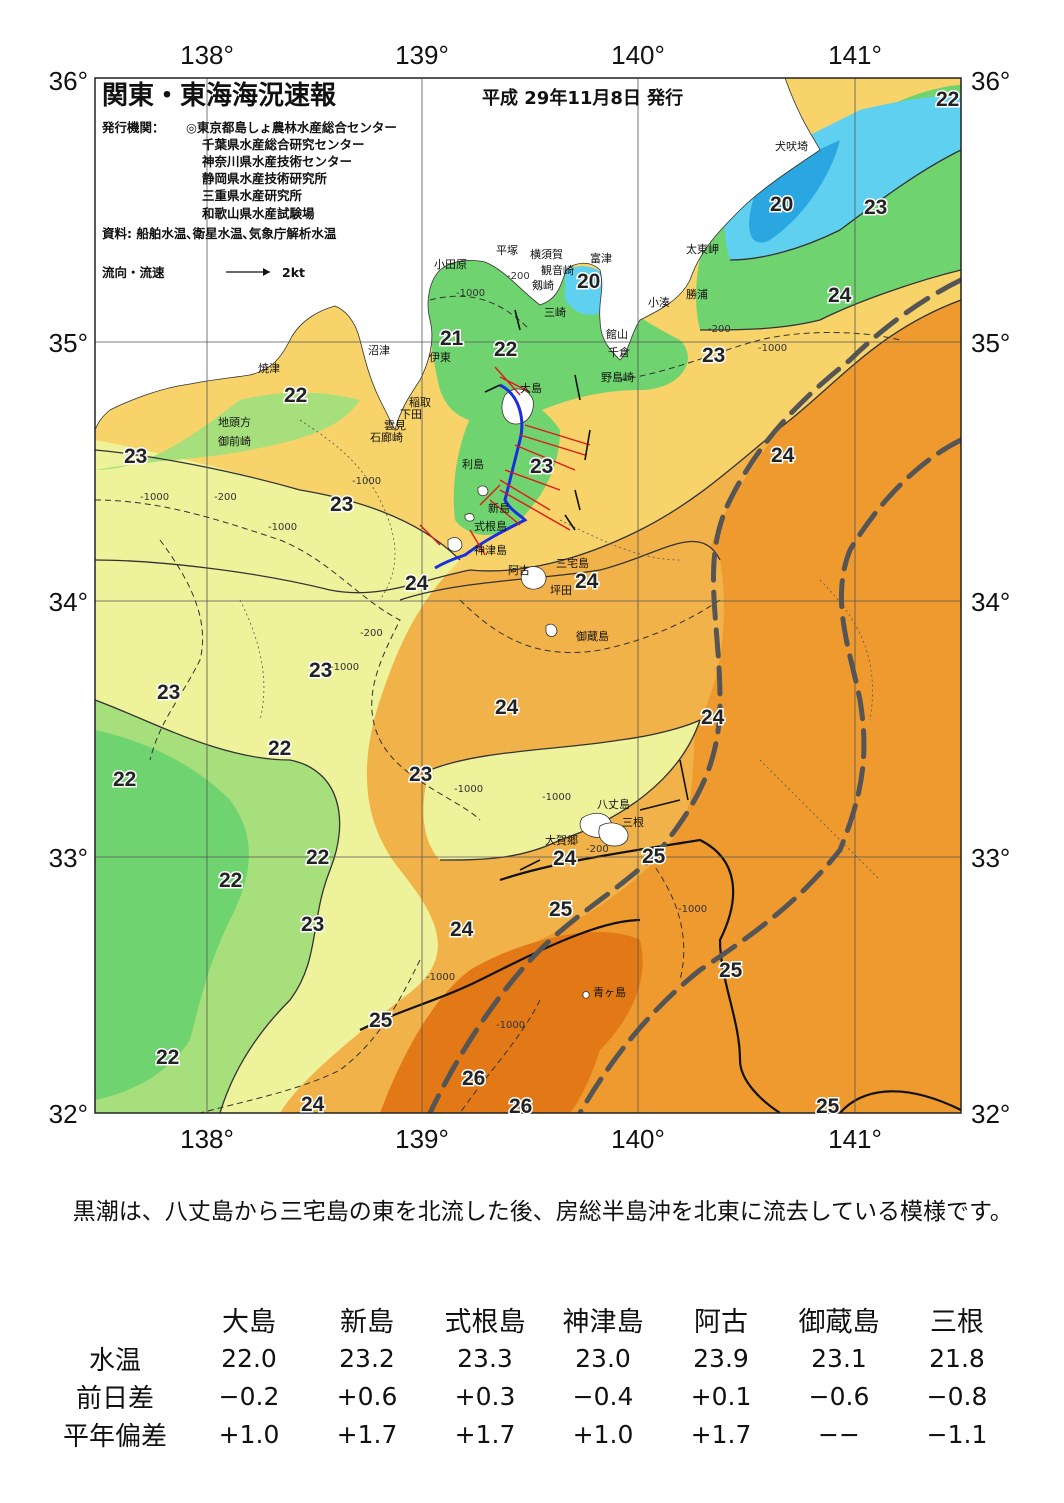  Describe the element at coordinates (115, 1319) in the screenshot. I see `table-corner` at that location.